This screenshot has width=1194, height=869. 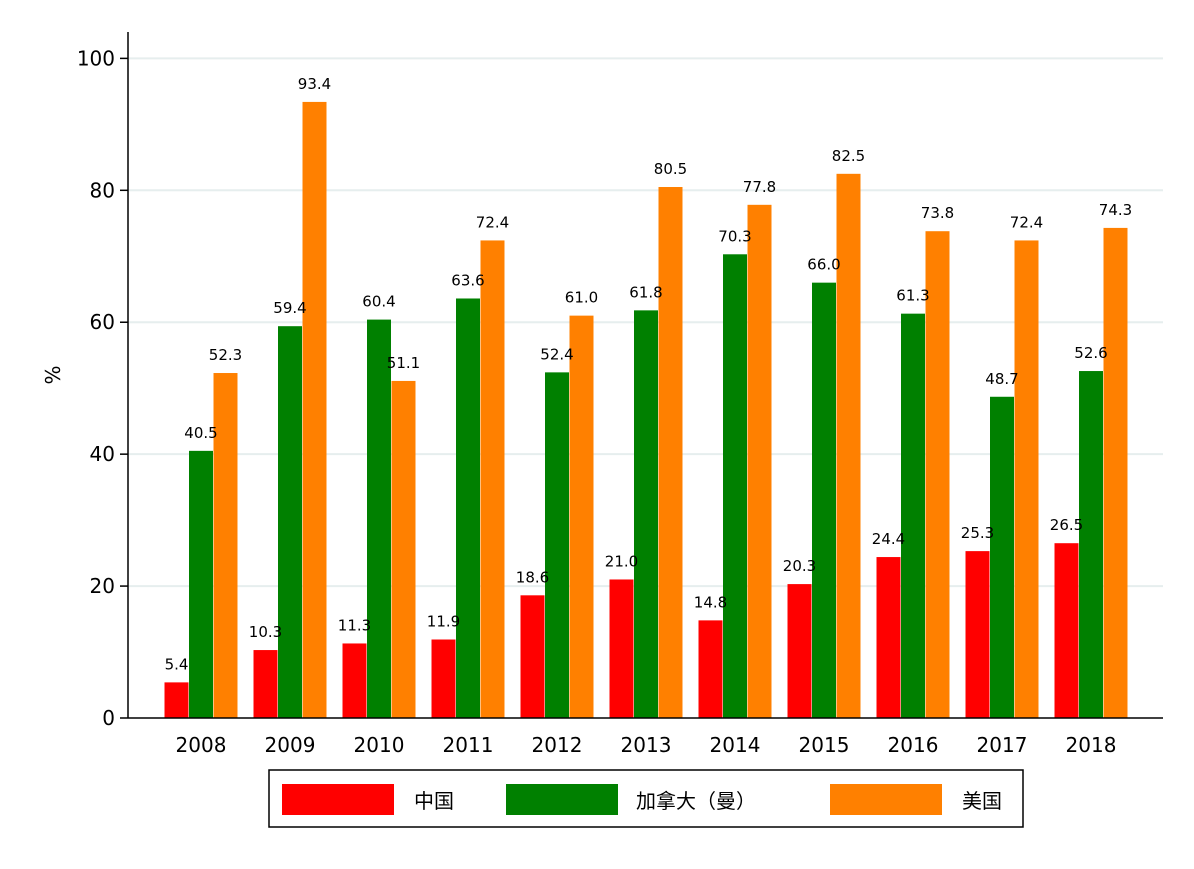 I want to click on x-tick-label: 2009, so click(x=290, y=745).